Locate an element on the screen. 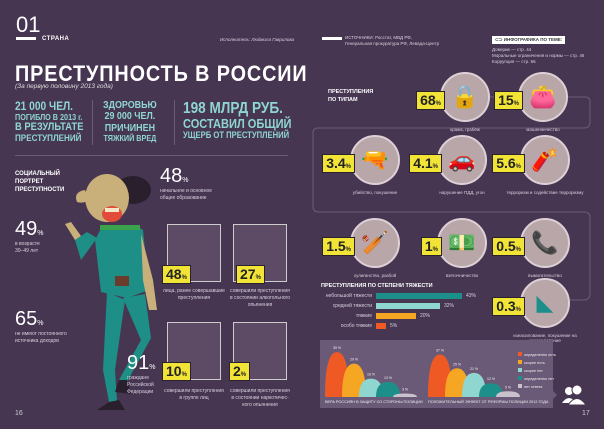  crime-type-label: вымогательство is located at coordinates (545, 275).